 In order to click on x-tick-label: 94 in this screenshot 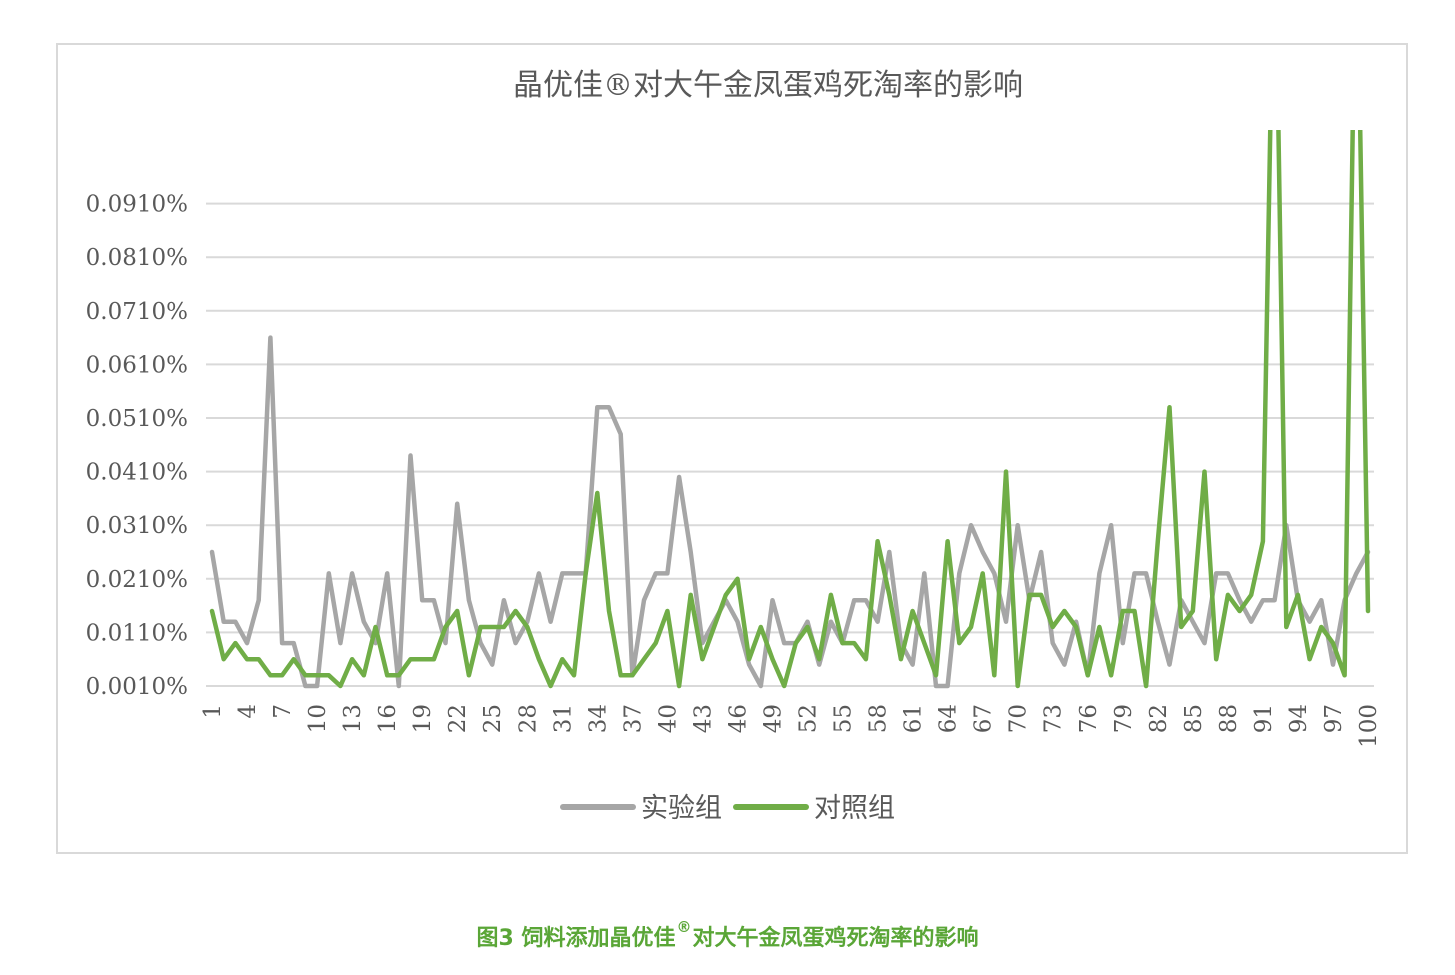, I will do `click(1299, 718)`.